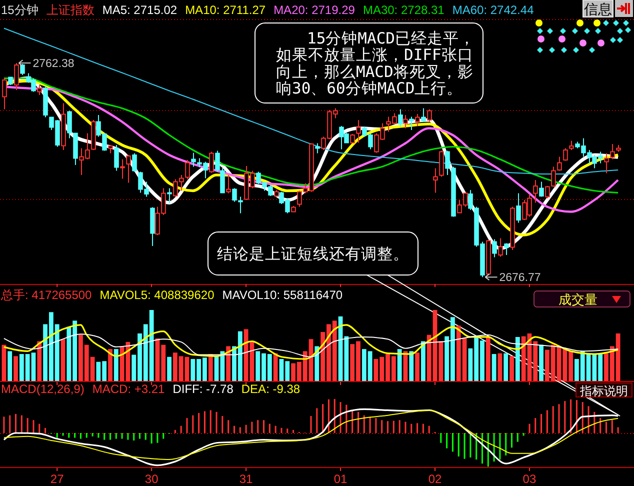  What do you see at coordinates (46, 295) in the screenshot?
I see `series-label: 总手: 417265500` at bounding box center [46, 295].